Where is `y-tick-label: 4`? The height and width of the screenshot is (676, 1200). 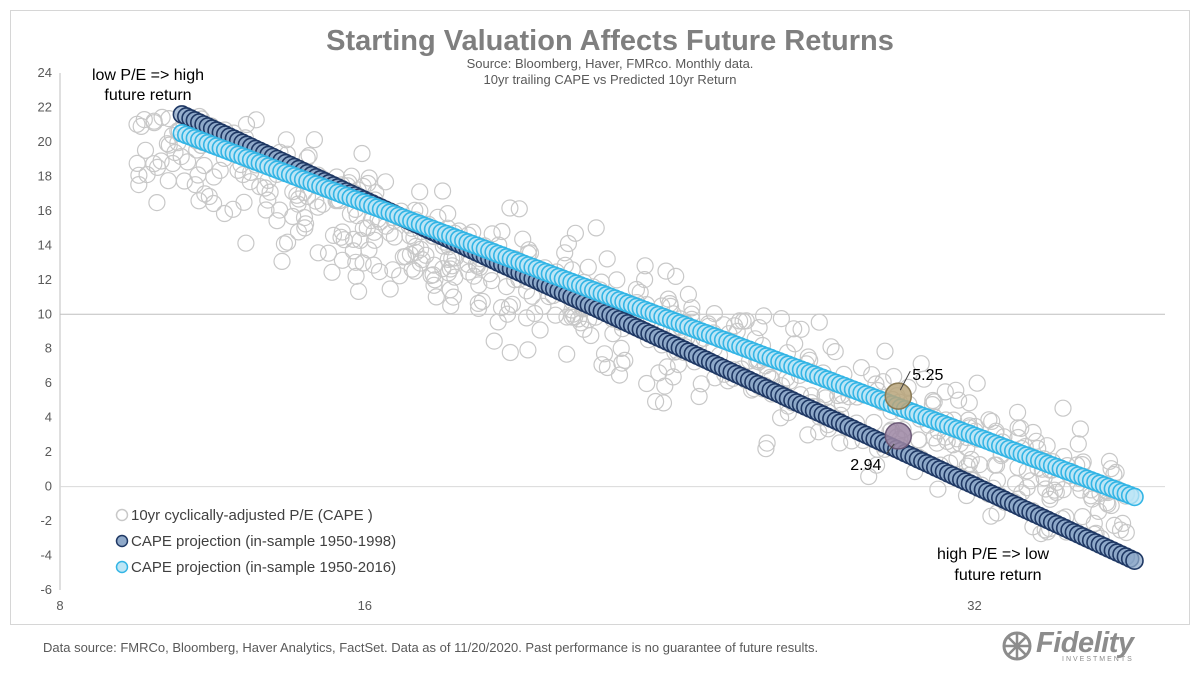 y-tick-label: 4 is located at coordinates (48, 417).